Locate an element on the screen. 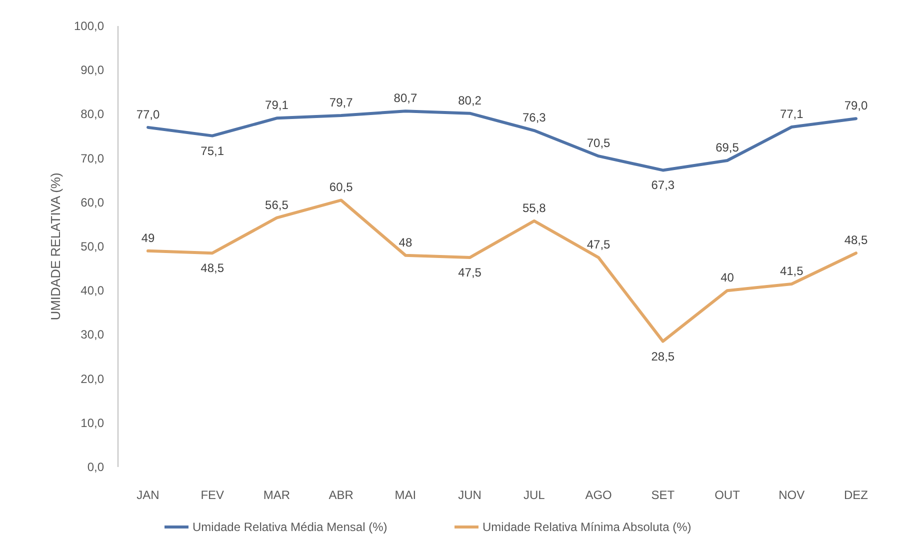 The width and height of the screenshot is (909, 555). legend-label: Umidade Relativa Mínima Absoluta (%) is located at coordinates (587, 527).